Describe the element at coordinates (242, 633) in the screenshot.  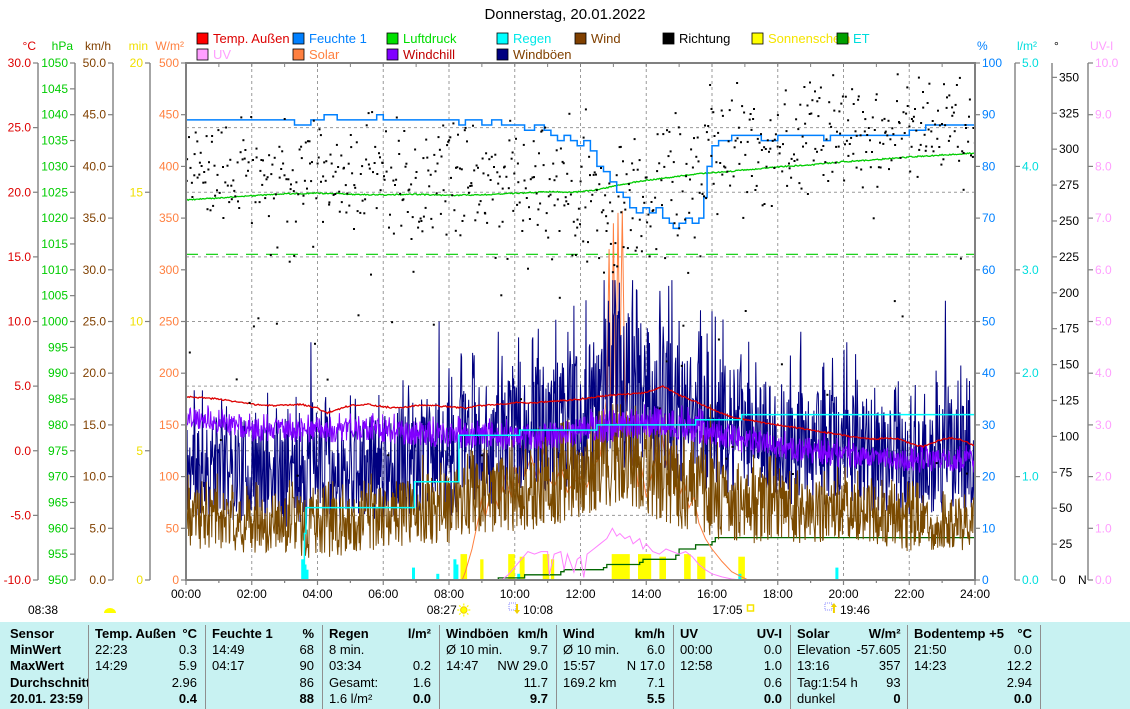
I see `sensor-name: Feuchte 1` at that location.